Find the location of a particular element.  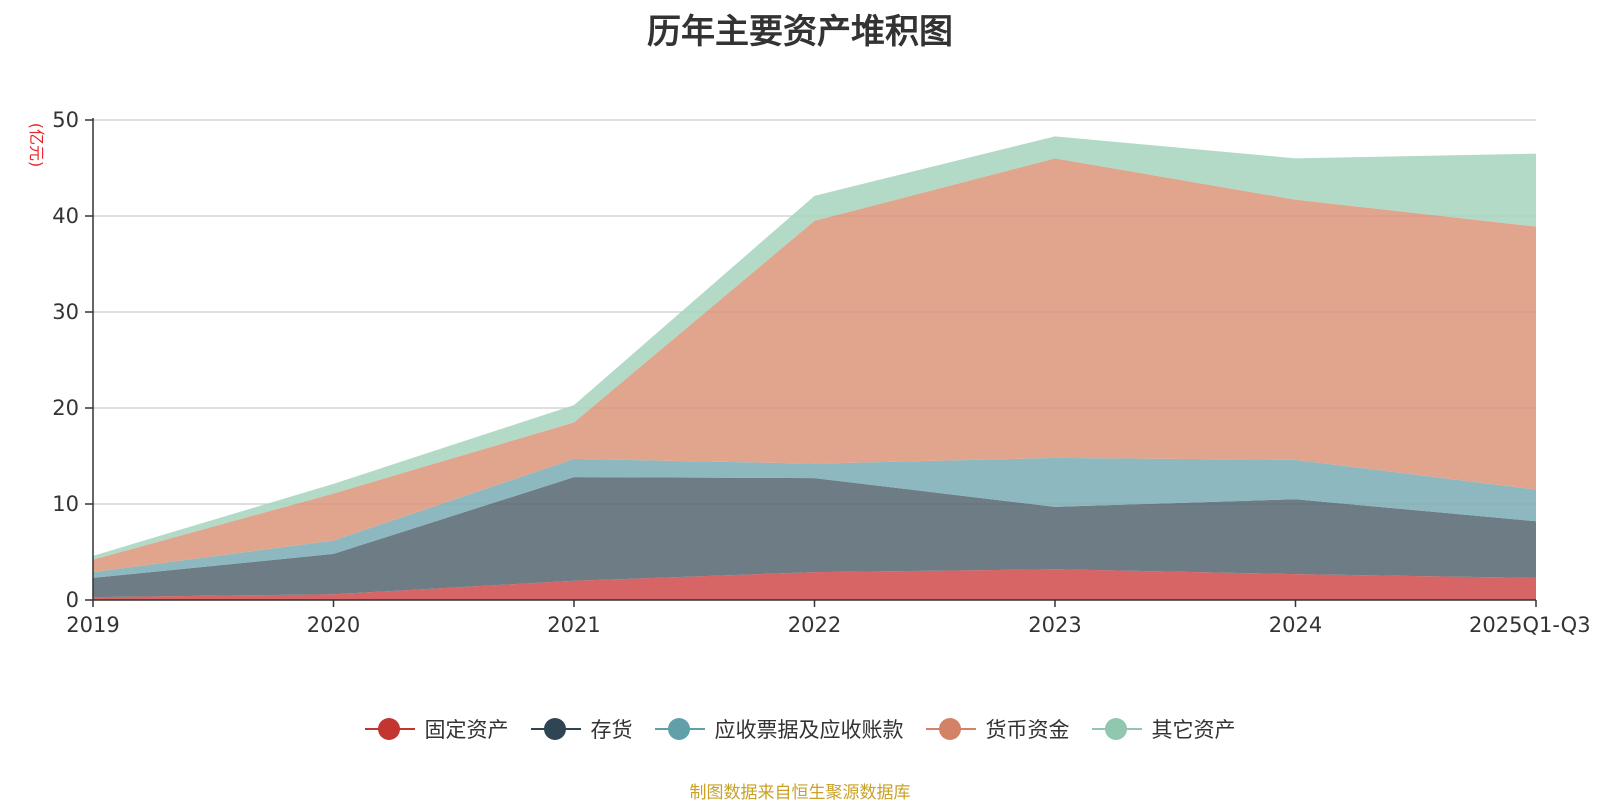

y-tick-label: 10 is located at coordinates (65, 504).